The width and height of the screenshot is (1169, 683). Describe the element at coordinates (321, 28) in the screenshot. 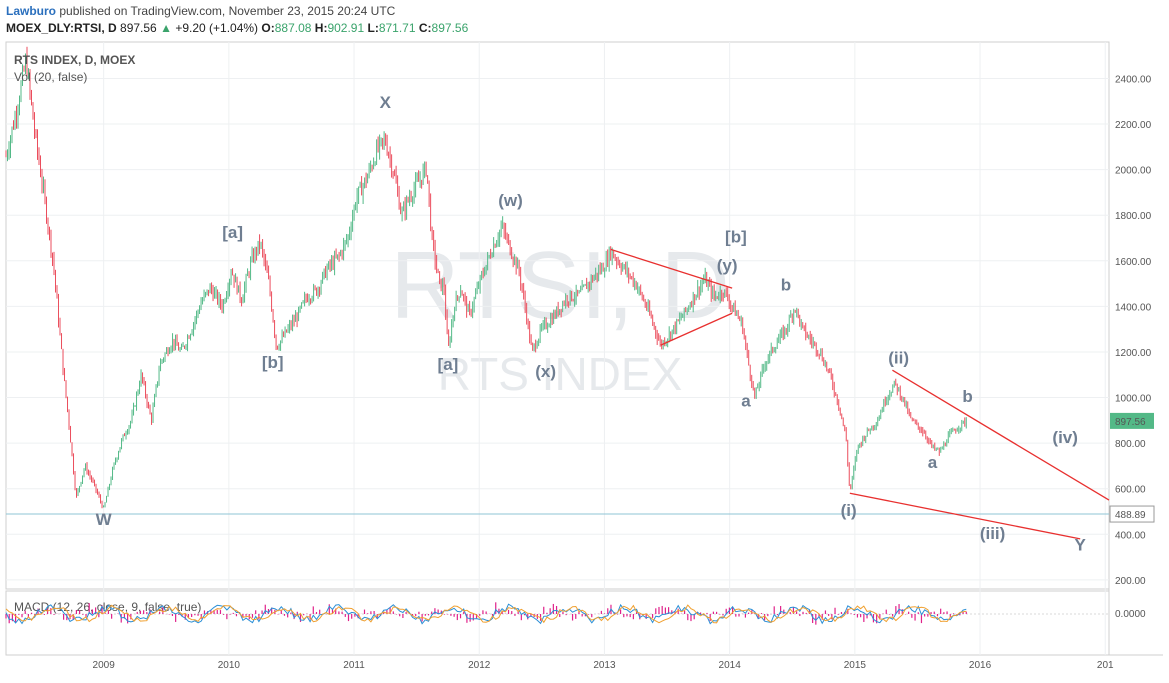

I see `high-label: H:` at that location.